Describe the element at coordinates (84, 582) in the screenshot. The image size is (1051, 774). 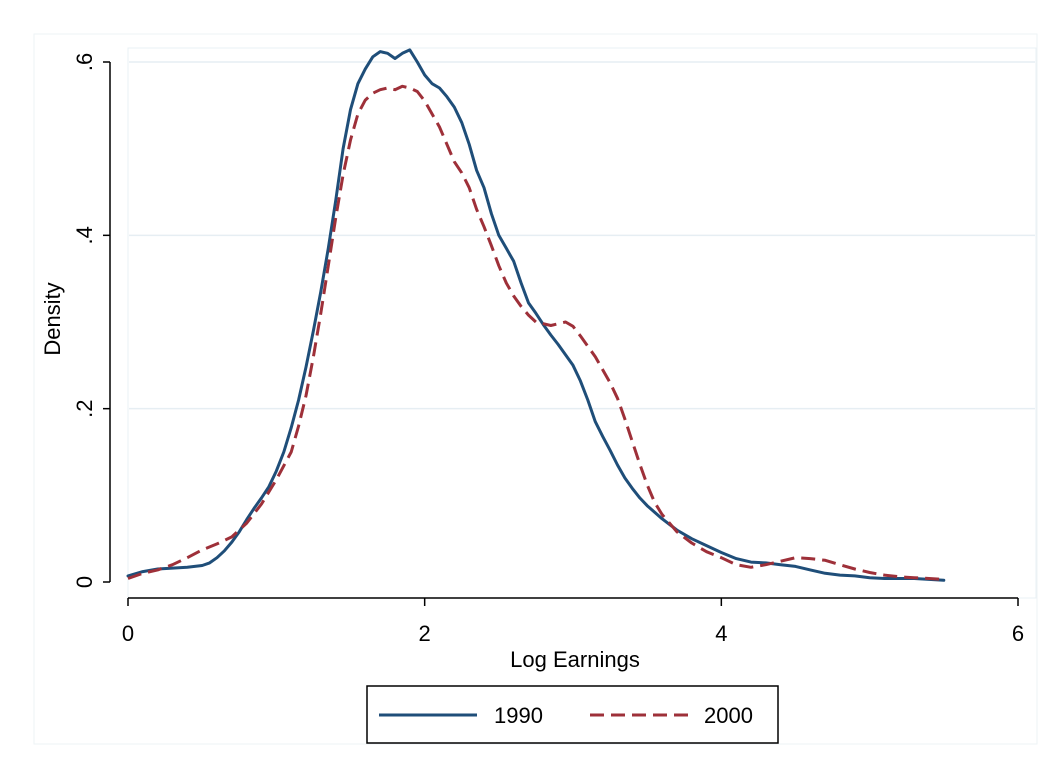
I see `y-tick-label-0: 0` at that location.